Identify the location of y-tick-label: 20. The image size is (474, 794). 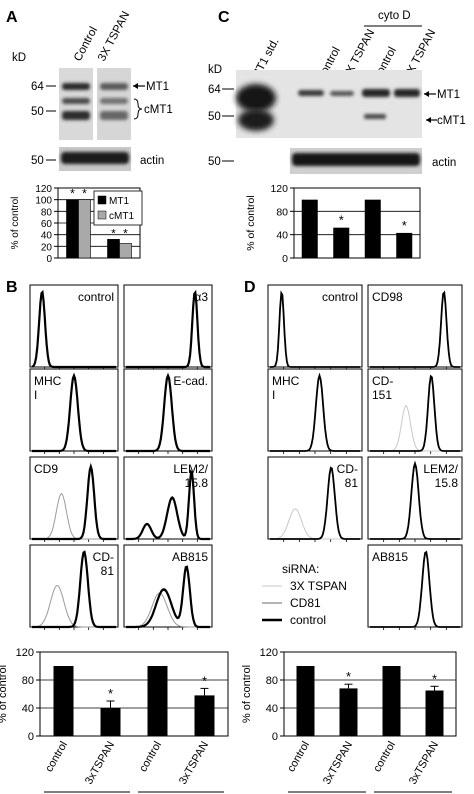
(47, 247).